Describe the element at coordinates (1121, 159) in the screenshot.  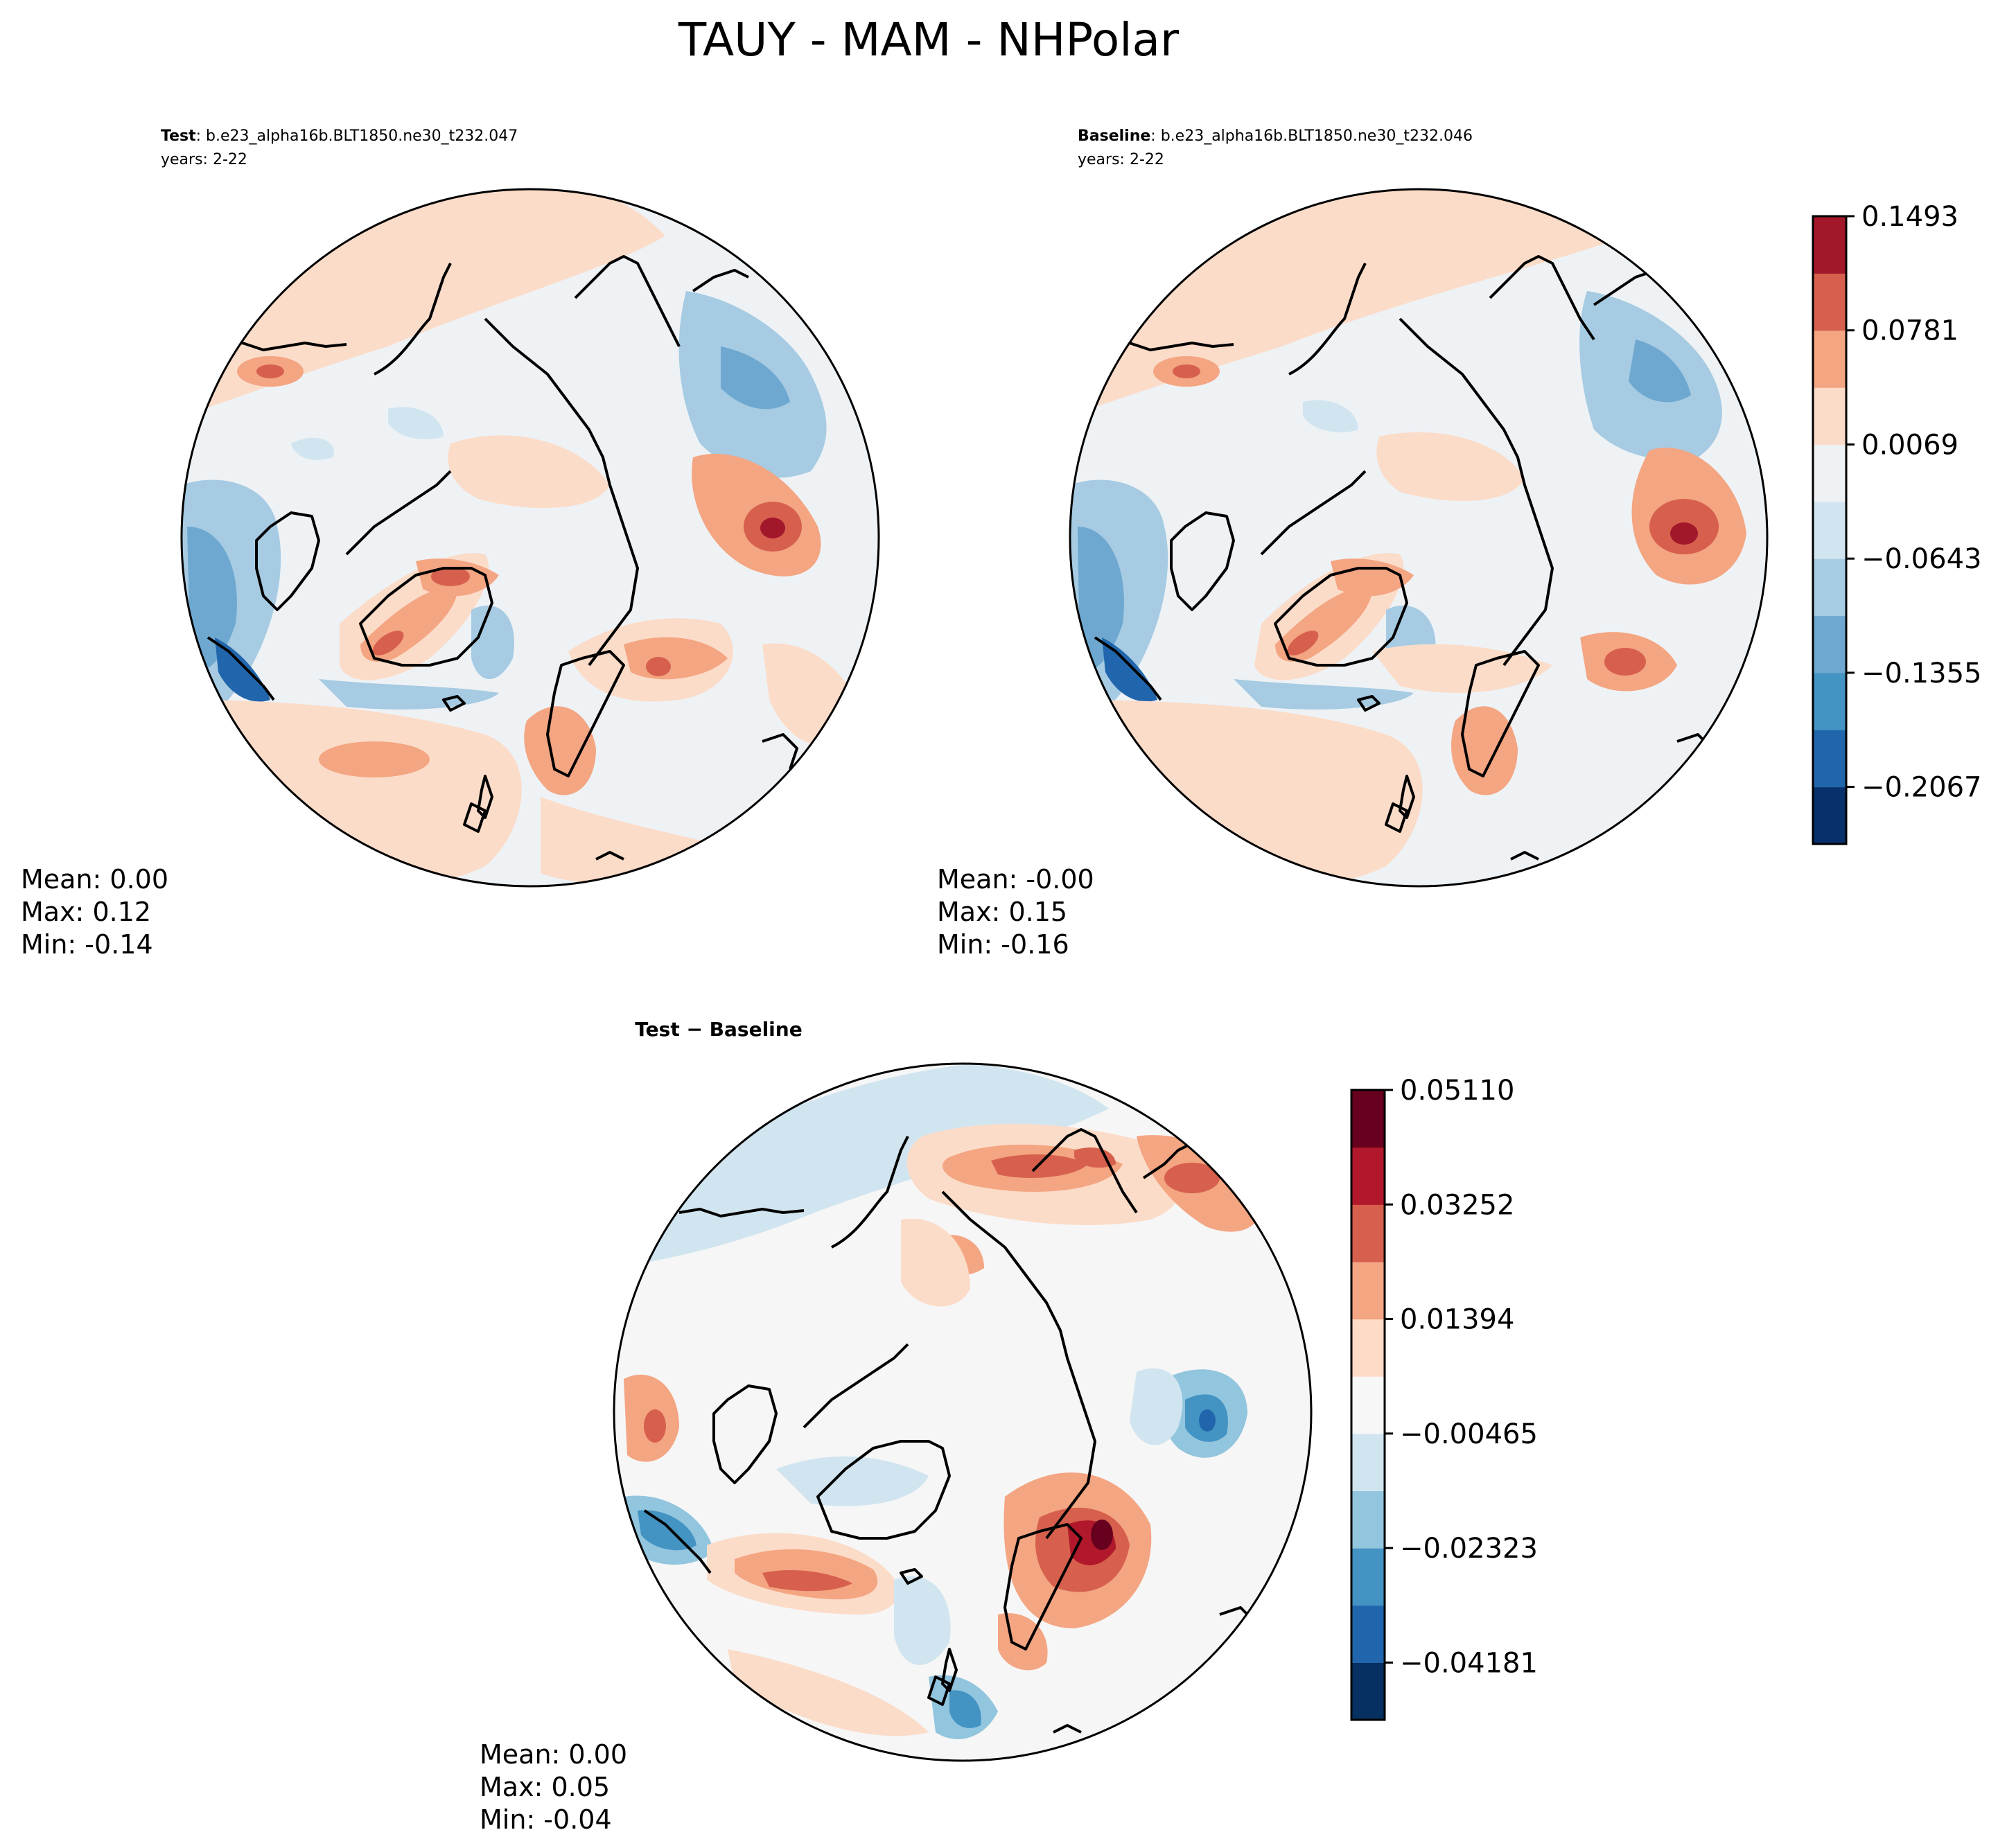
I see `panel-baseline-years: years: 2-22` at that location.